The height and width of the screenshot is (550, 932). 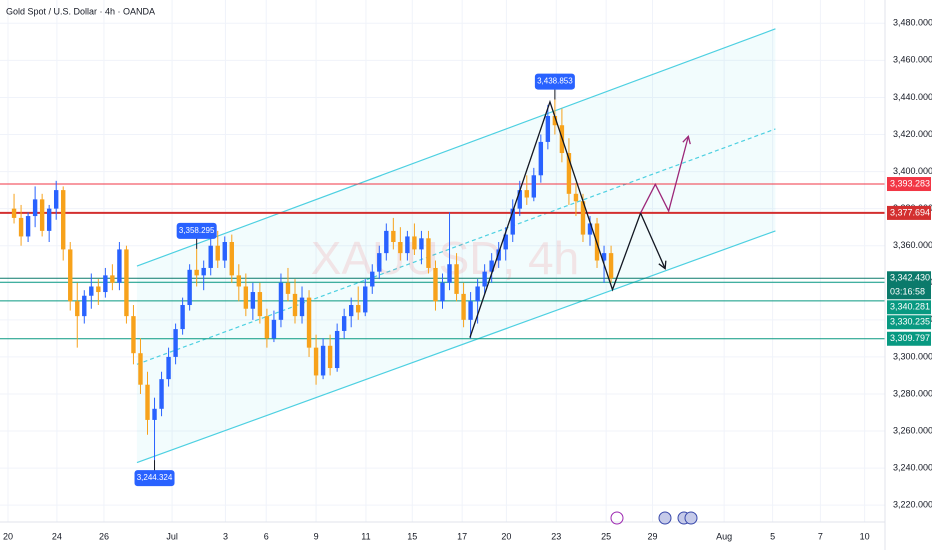 I want to click on x-tick-label: 24, so click(x=57, y=536).